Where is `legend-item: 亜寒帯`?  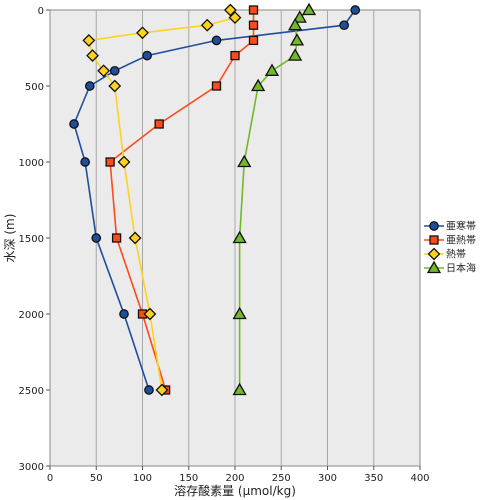
legend-item: 亜寒帯 is located at coordinates (450, 226).